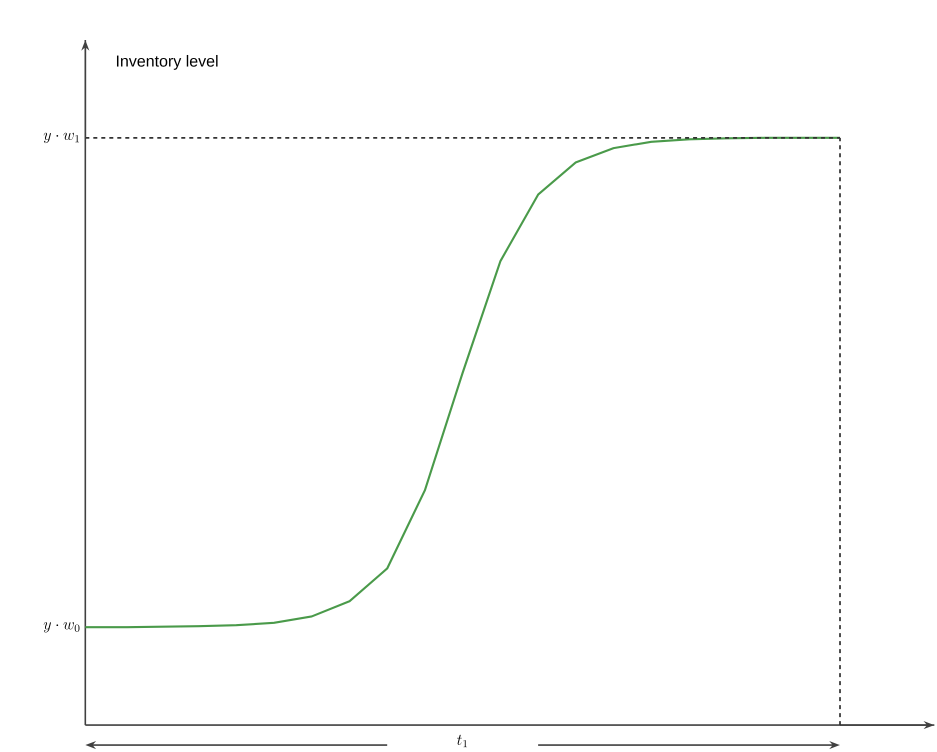 This screenshot has height=752, width=937. Describe the element at coordinates (62, 138) in the screenshot. I see `y-tick-label: $y \cdot w_1$` at that location.